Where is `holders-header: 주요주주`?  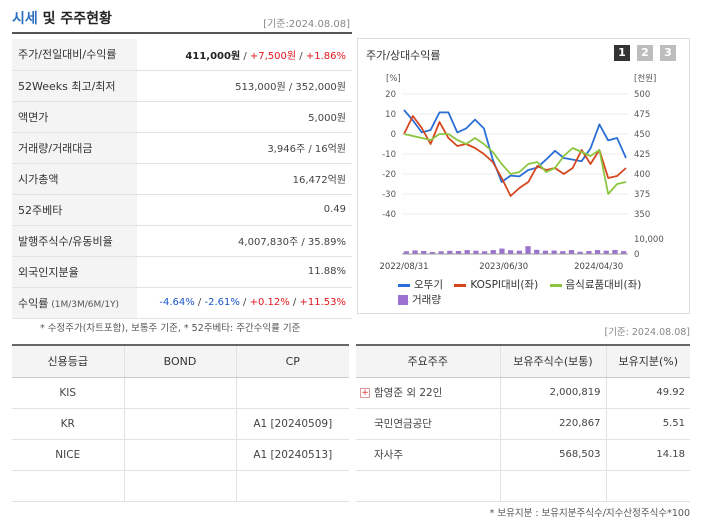
holders-header: 주요주주 is located at coordinates (428, 361).